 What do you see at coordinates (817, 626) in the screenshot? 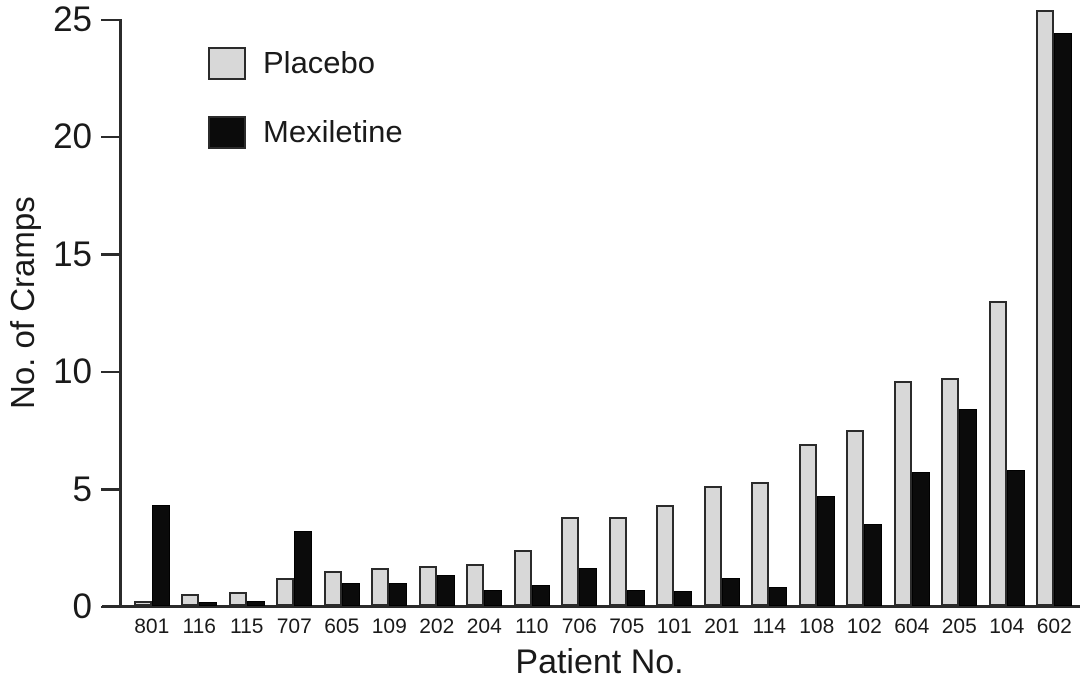
I see `x-tick-label-108: 108` at bounding box center [817, 626].